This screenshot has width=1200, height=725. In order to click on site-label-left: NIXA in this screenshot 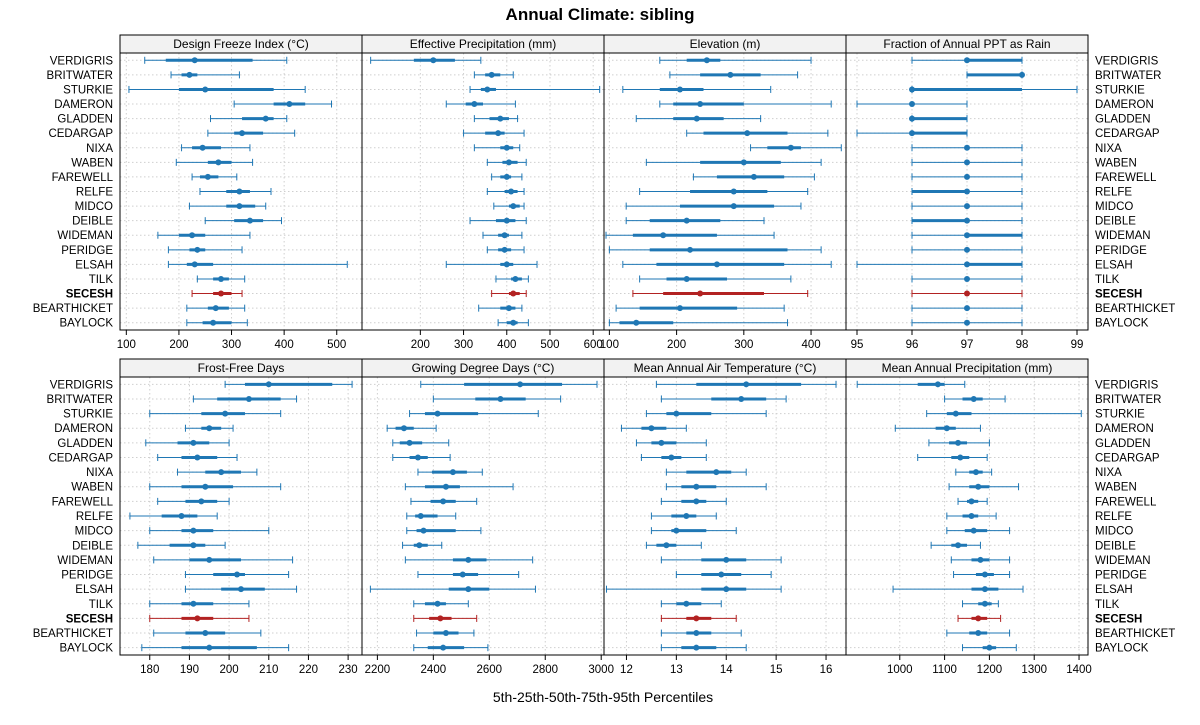, I will do `click(99, 149)`.